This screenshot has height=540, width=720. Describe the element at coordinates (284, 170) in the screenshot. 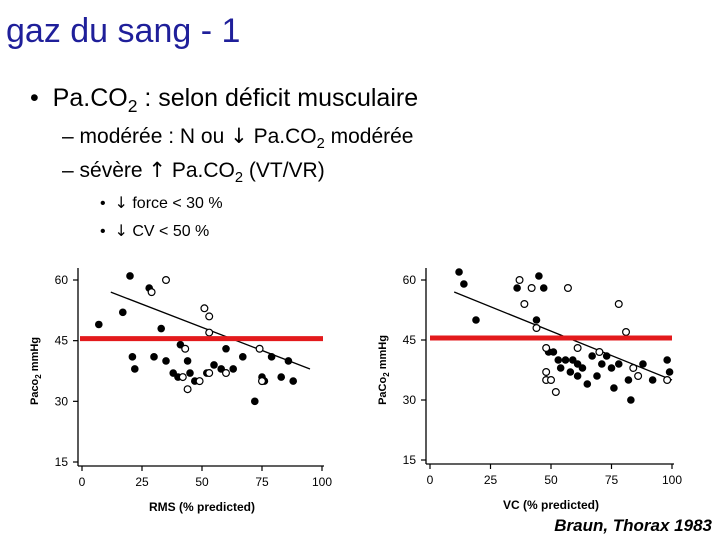

I see `subbullet-text-post: (VT/VR)` at that location.